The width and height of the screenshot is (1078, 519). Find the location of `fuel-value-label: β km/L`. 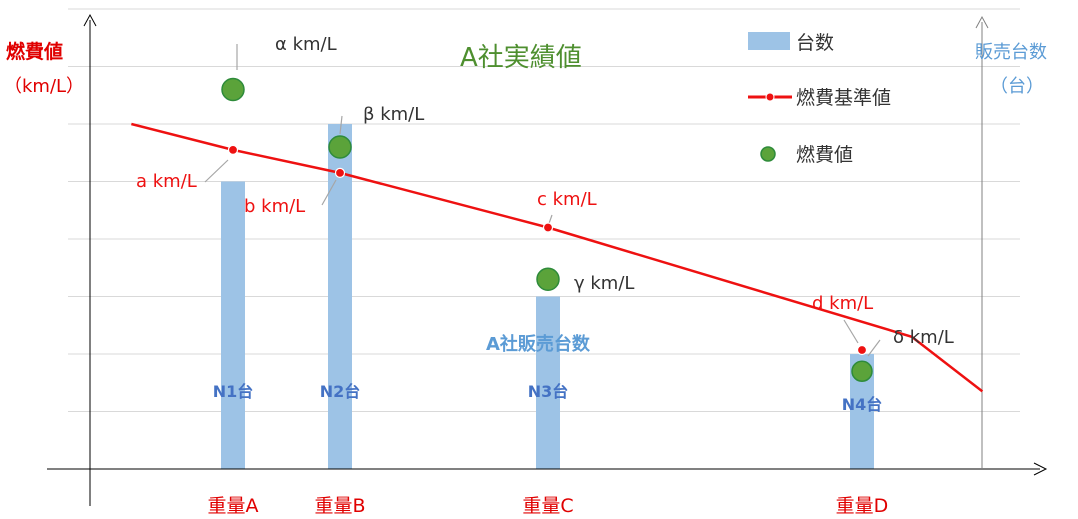

fuel-value-label: β km/L is located at coordinates (393, 114).